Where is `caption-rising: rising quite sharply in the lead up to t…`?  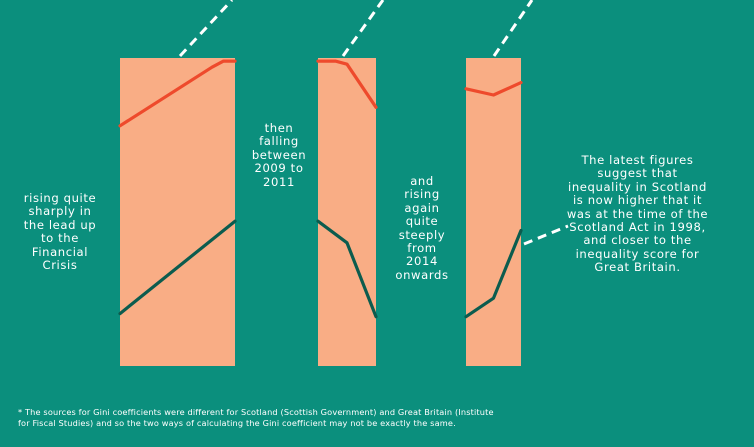
caption-rising: rising quite sharply in the lead up to t… is located at coordinates (60, 232).